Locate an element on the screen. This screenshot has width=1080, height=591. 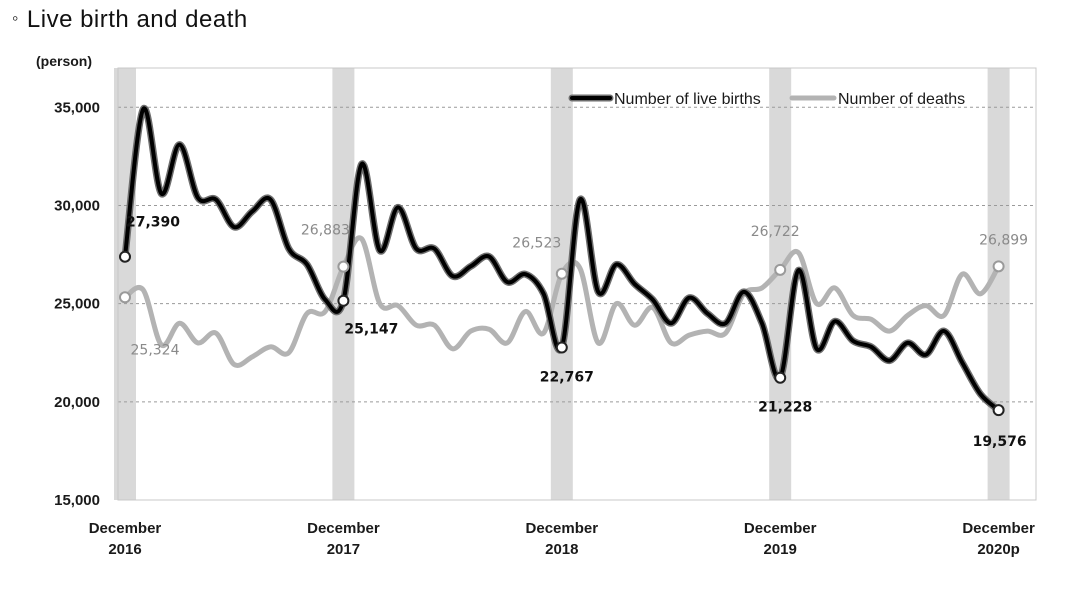
deaths-data-label: 25,324 is located at coordinates (155, 350).